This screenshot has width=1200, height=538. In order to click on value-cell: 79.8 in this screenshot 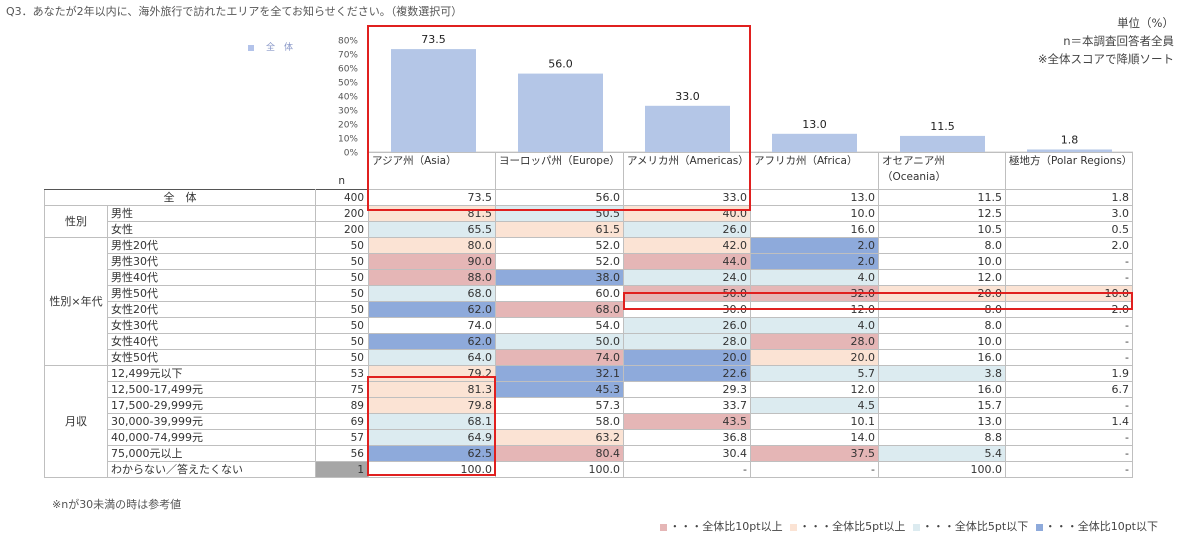, I will do `click(432, 405)`.